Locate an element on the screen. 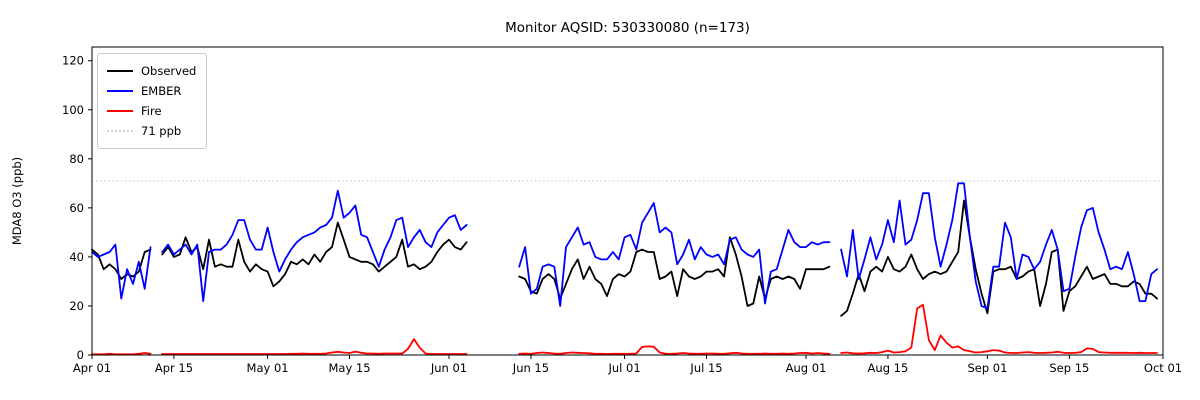 This screenshot has height=400, width=1200. legend: Observed EMBER Fire 71 ppb is located at coordinates (152, 101).